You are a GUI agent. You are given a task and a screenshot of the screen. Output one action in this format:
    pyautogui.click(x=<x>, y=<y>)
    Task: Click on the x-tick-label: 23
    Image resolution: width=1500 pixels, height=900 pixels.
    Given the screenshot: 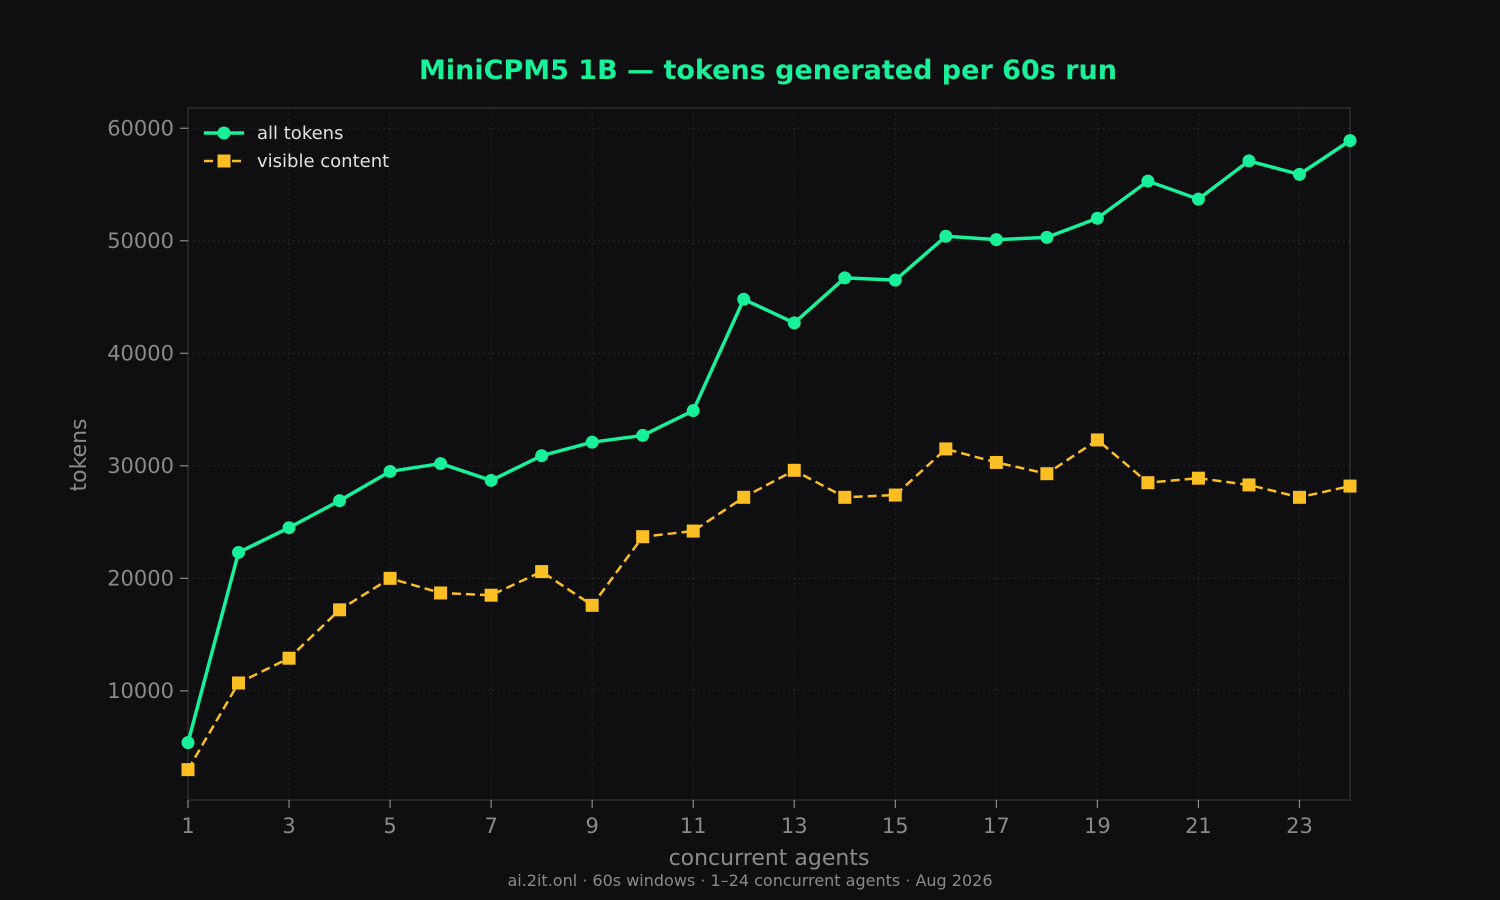 What is the action you would take?
    pyautogui.click(x=1299, y=826)
    